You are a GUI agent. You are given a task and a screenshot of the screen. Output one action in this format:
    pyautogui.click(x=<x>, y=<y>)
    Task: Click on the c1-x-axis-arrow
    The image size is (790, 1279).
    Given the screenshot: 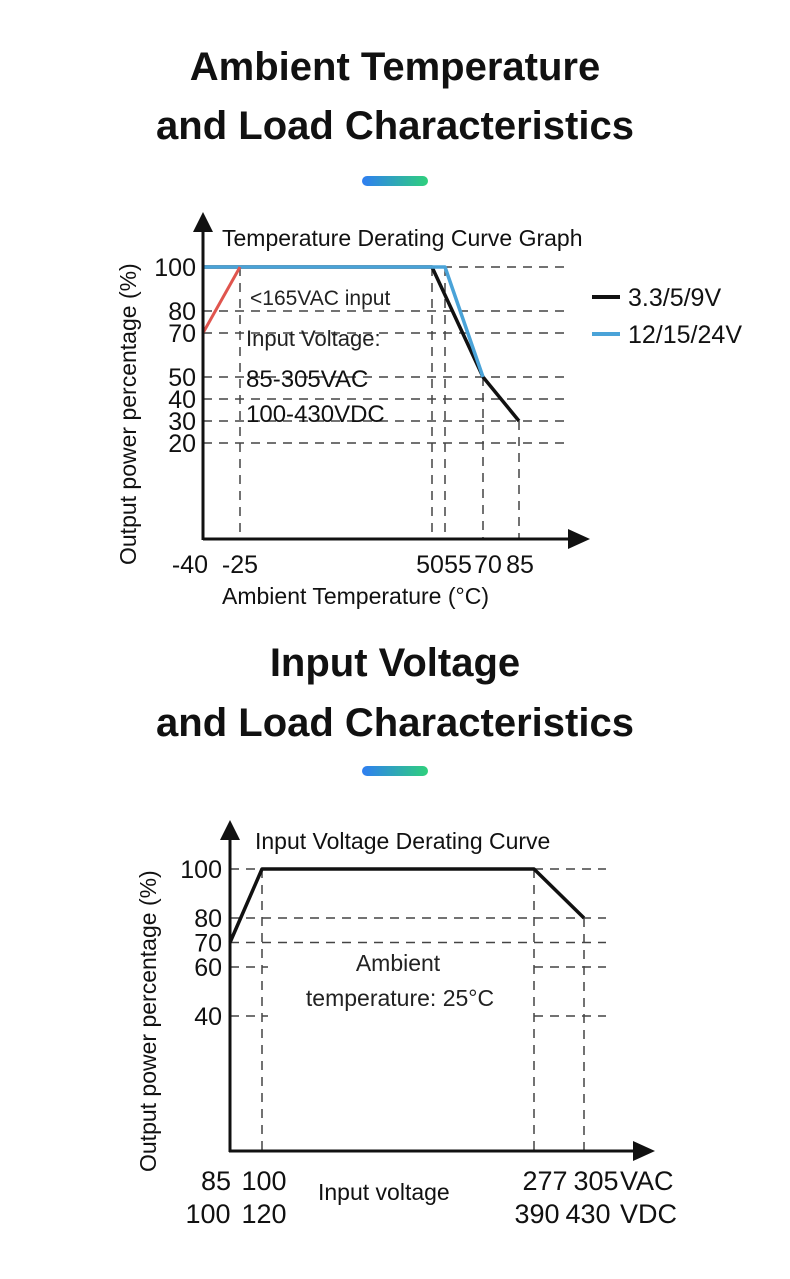 What is the action you would take?
    pyautogui.click(x=579, y=539)
    